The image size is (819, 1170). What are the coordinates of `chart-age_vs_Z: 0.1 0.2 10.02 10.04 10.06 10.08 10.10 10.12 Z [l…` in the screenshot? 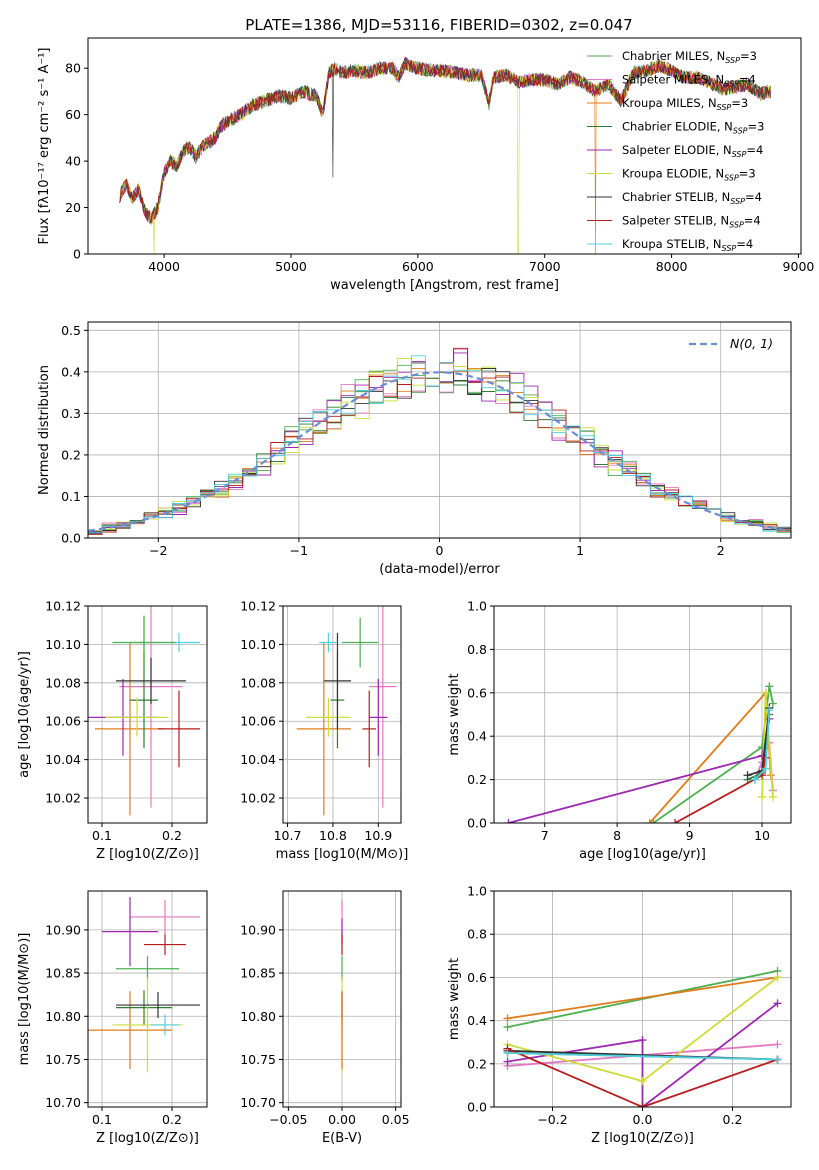 It's located at (112, 730).